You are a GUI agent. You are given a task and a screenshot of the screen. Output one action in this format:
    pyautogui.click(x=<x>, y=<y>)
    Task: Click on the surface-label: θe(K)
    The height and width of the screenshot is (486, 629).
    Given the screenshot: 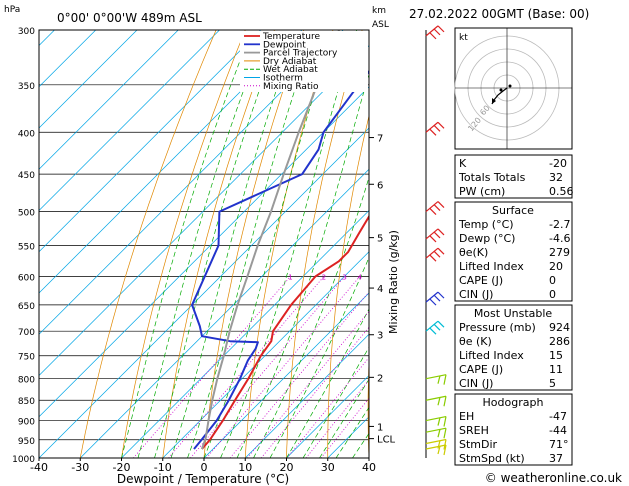 What is the action you would take?
    pyautogui.click(x=473, y=252)
    